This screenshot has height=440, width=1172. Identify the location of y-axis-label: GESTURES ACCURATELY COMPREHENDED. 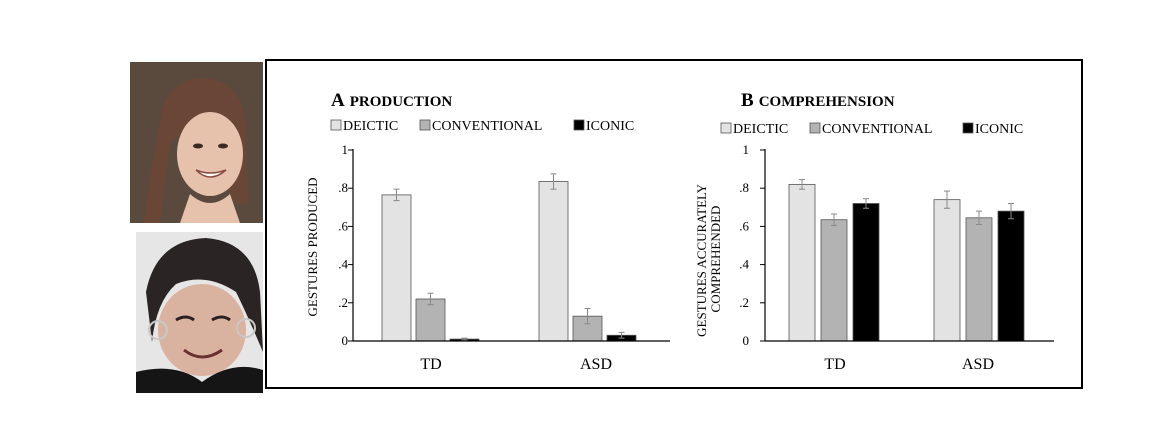
(708, 259).